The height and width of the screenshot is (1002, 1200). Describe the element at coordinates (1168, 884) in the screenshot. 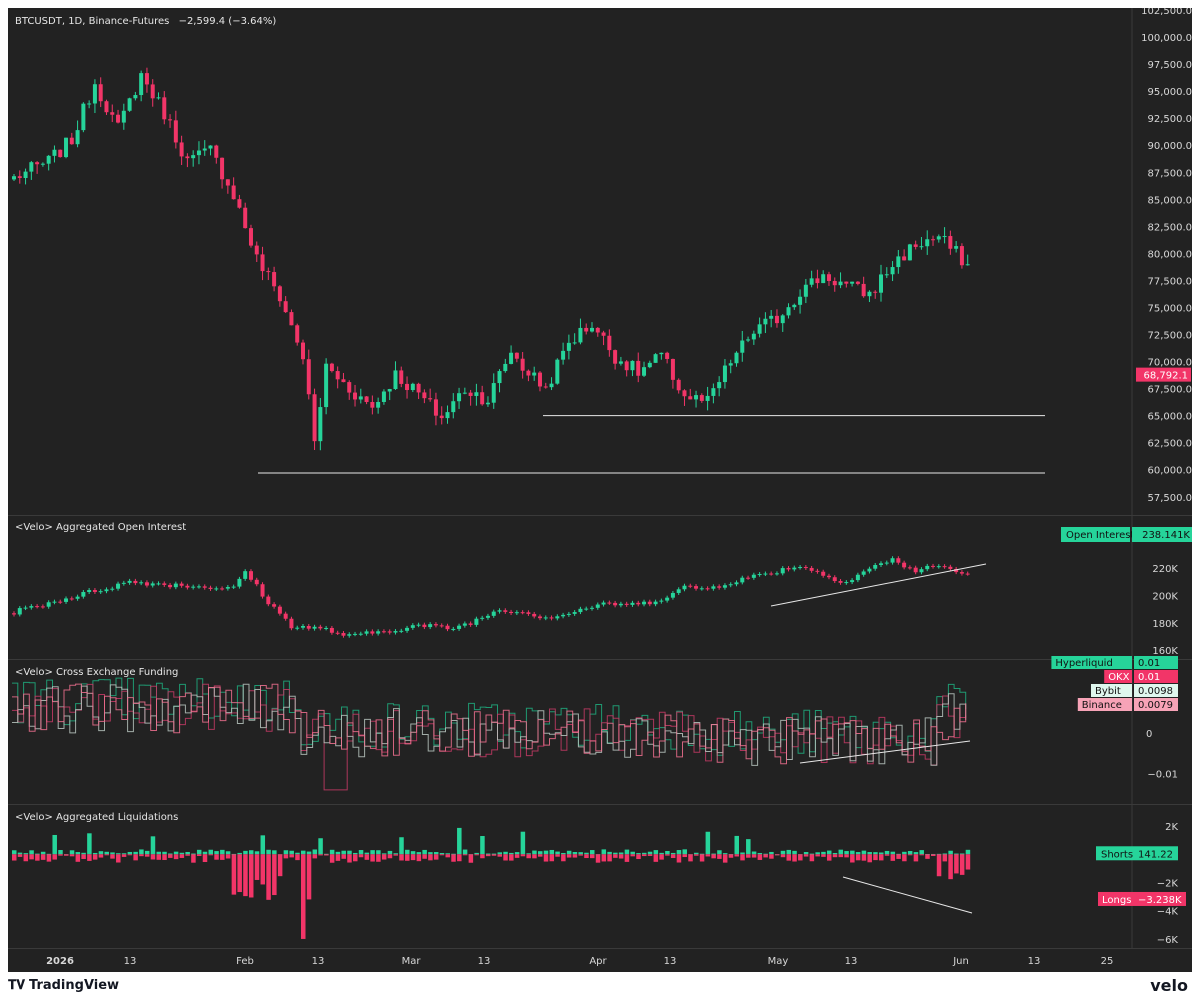

I see `liq-tick: −2K` at that location.